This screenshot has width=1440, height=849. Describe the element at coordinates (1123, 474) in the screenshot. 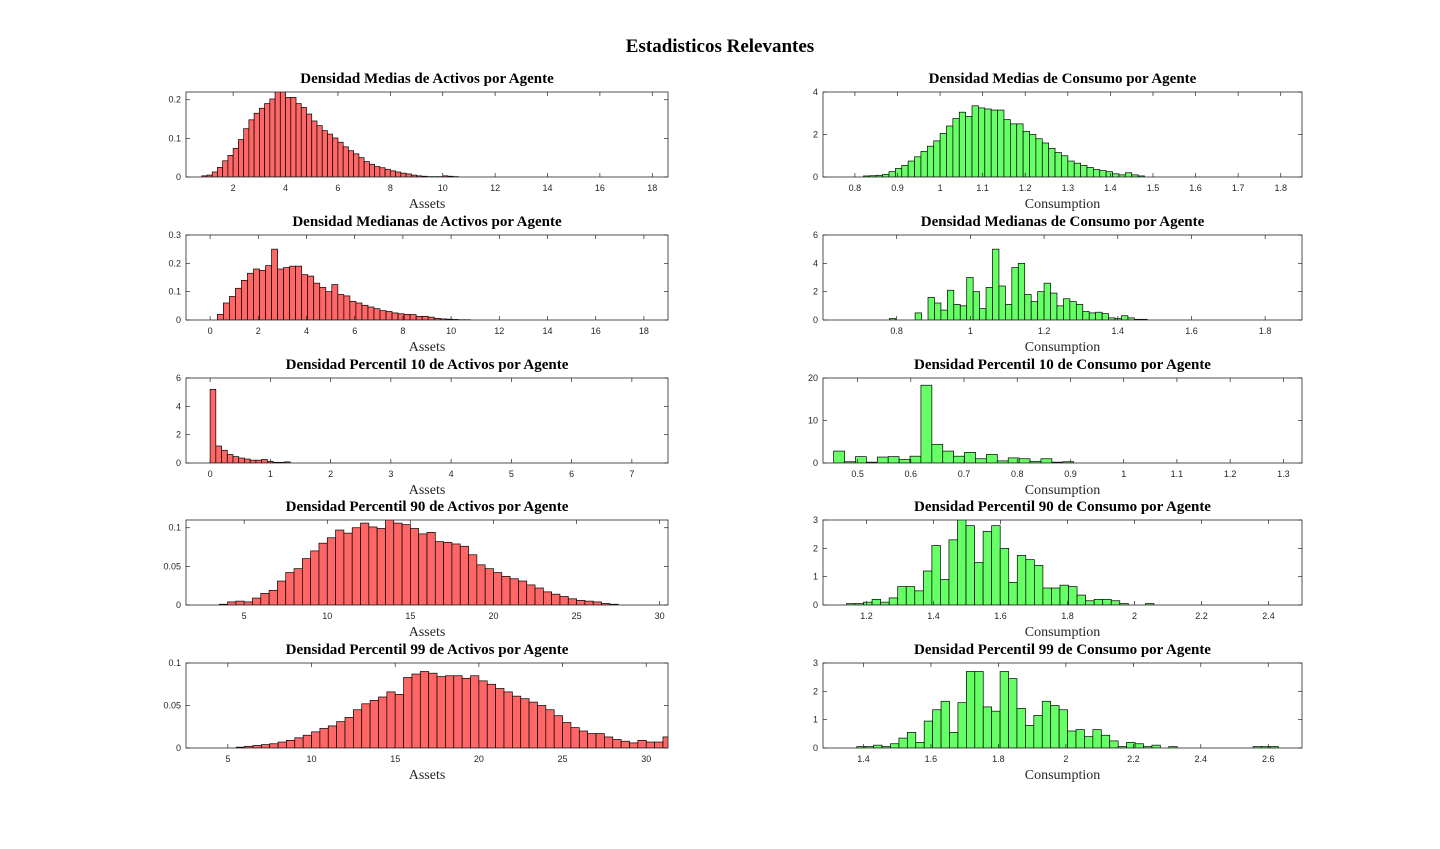

I see `x-tick-label: 1` at that location.